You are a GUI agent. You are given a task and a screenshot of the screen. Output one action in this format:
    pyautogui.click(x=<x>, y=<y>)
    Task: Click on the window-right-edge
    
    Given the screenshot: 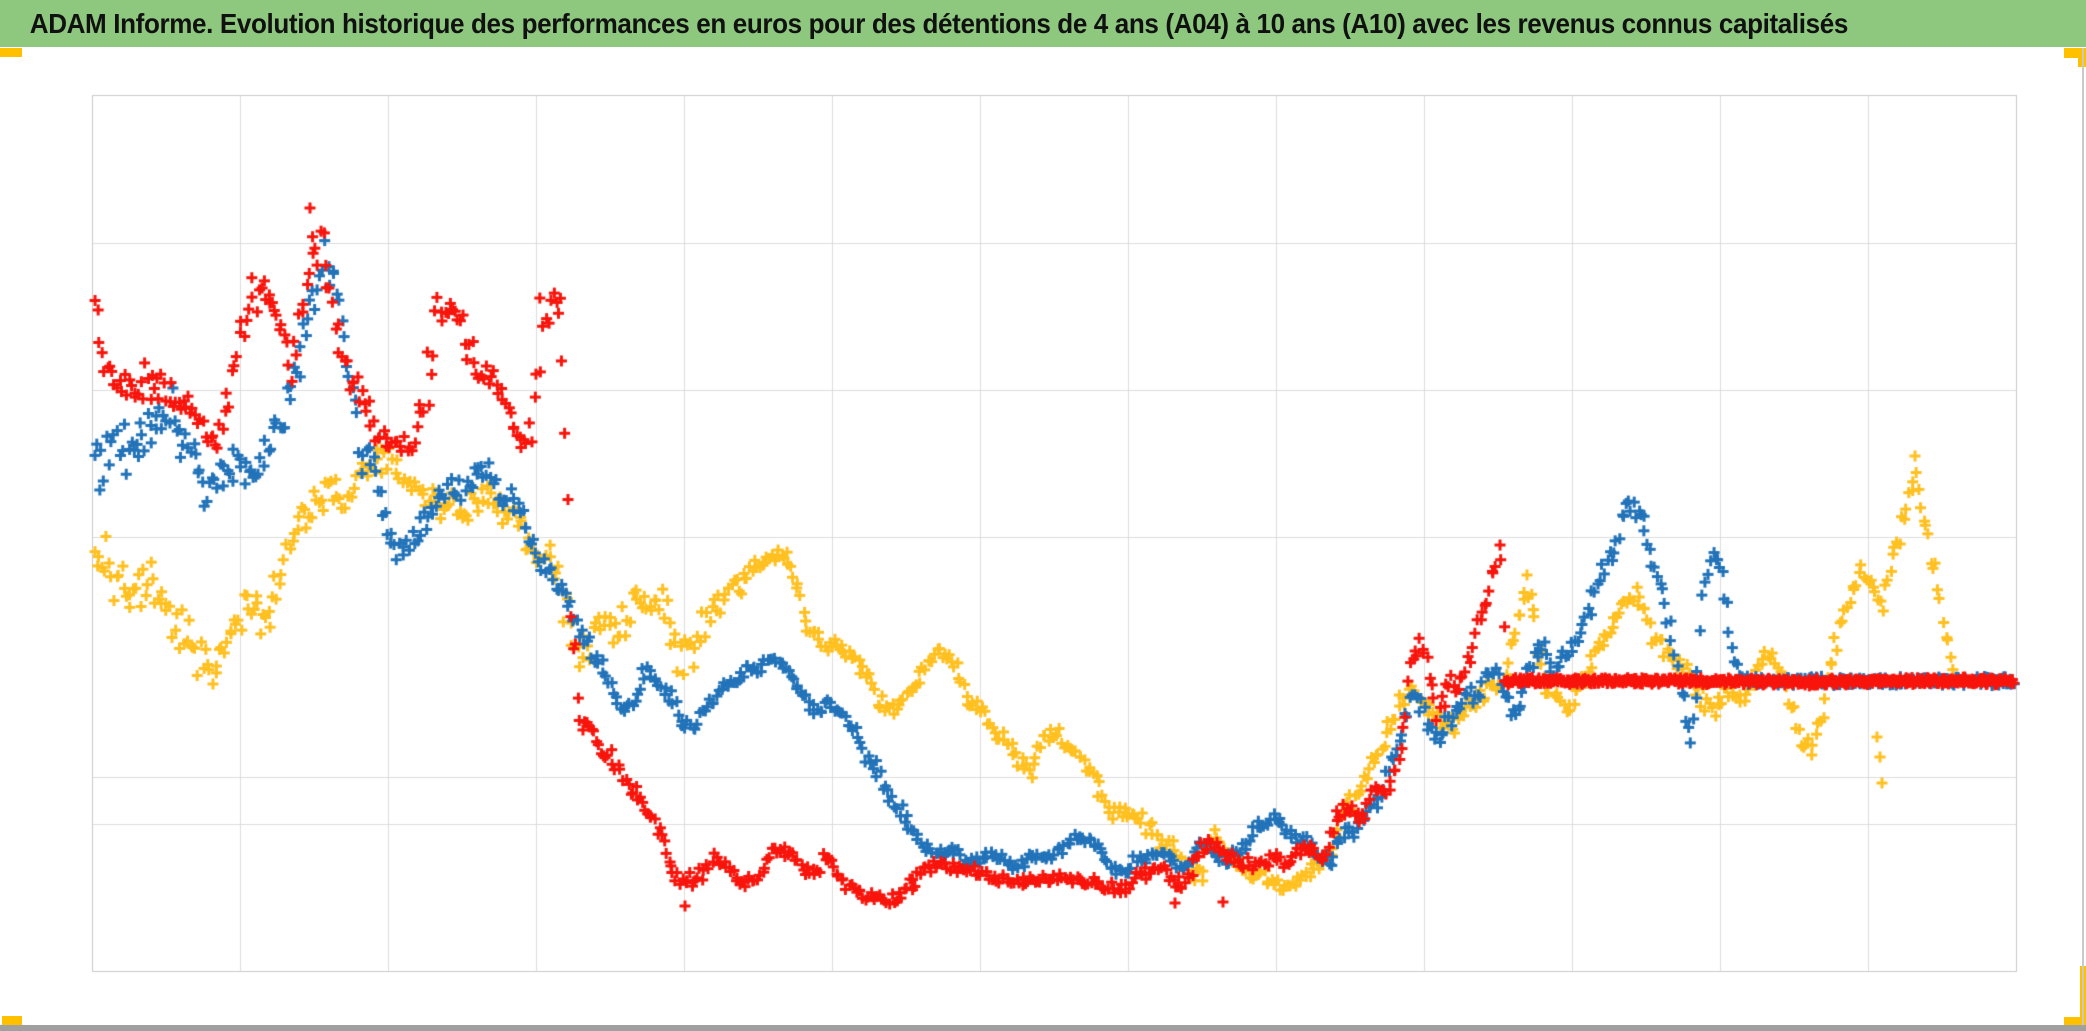 What is the action you would take?
    pyautogui.click(x=2083, y=536)
    